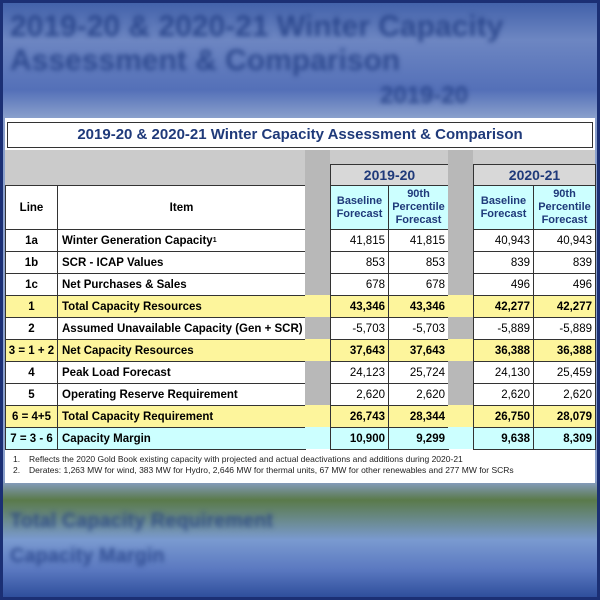  Describe the element at coordinates (138, 416) in the screenshot. I see `item-label: Total Capacity Requirement` at that location.